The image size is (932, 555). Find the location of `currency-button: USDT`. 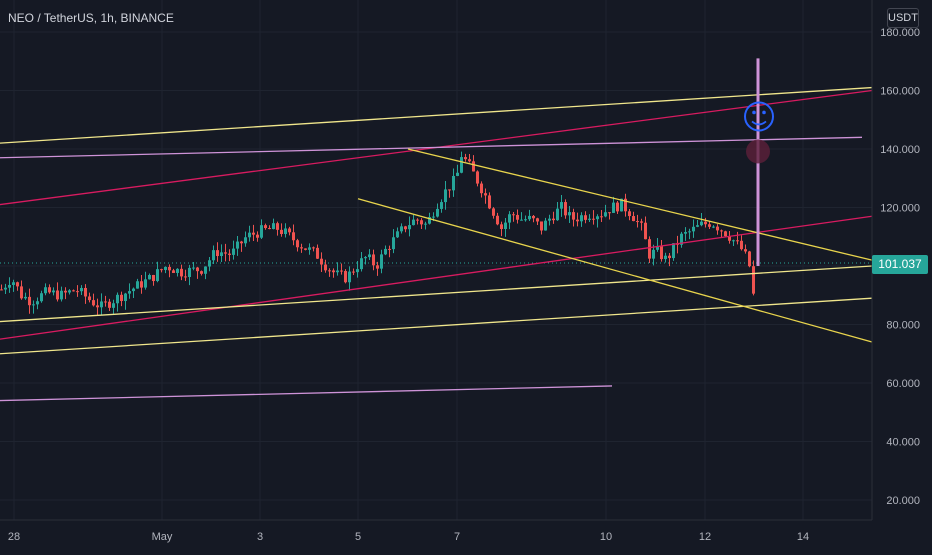

currency-button: USDT is located at coordinates (903, 18).